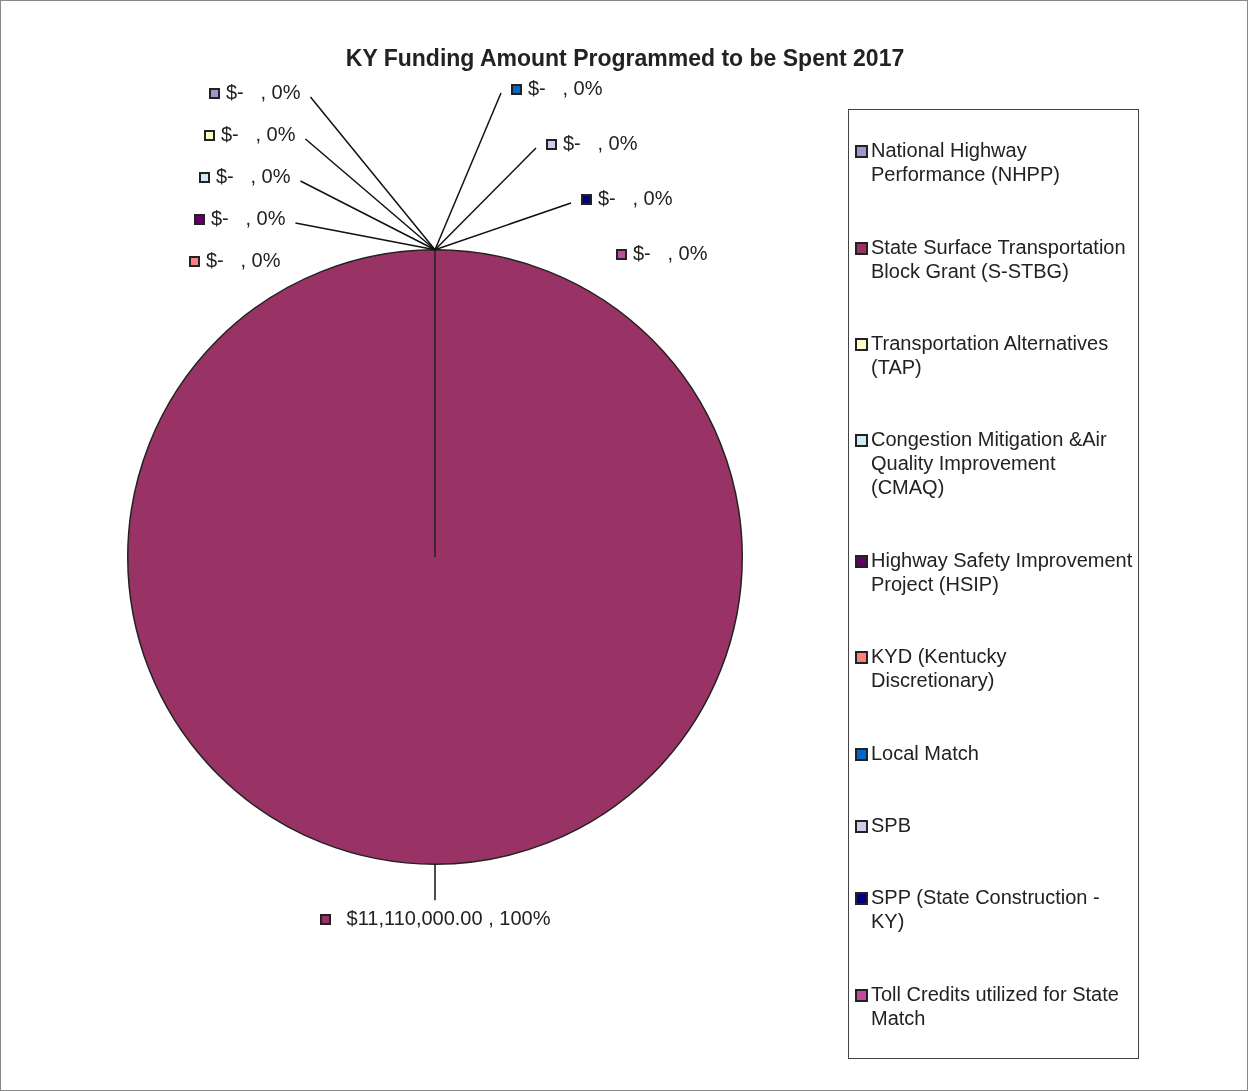  What do you see at coordinates (989, 463) in the screenshot?
I see `legend-label: Congestion Mitigation &Air Quality Improvement (CMAQ)` at bounding box center [989, 463].